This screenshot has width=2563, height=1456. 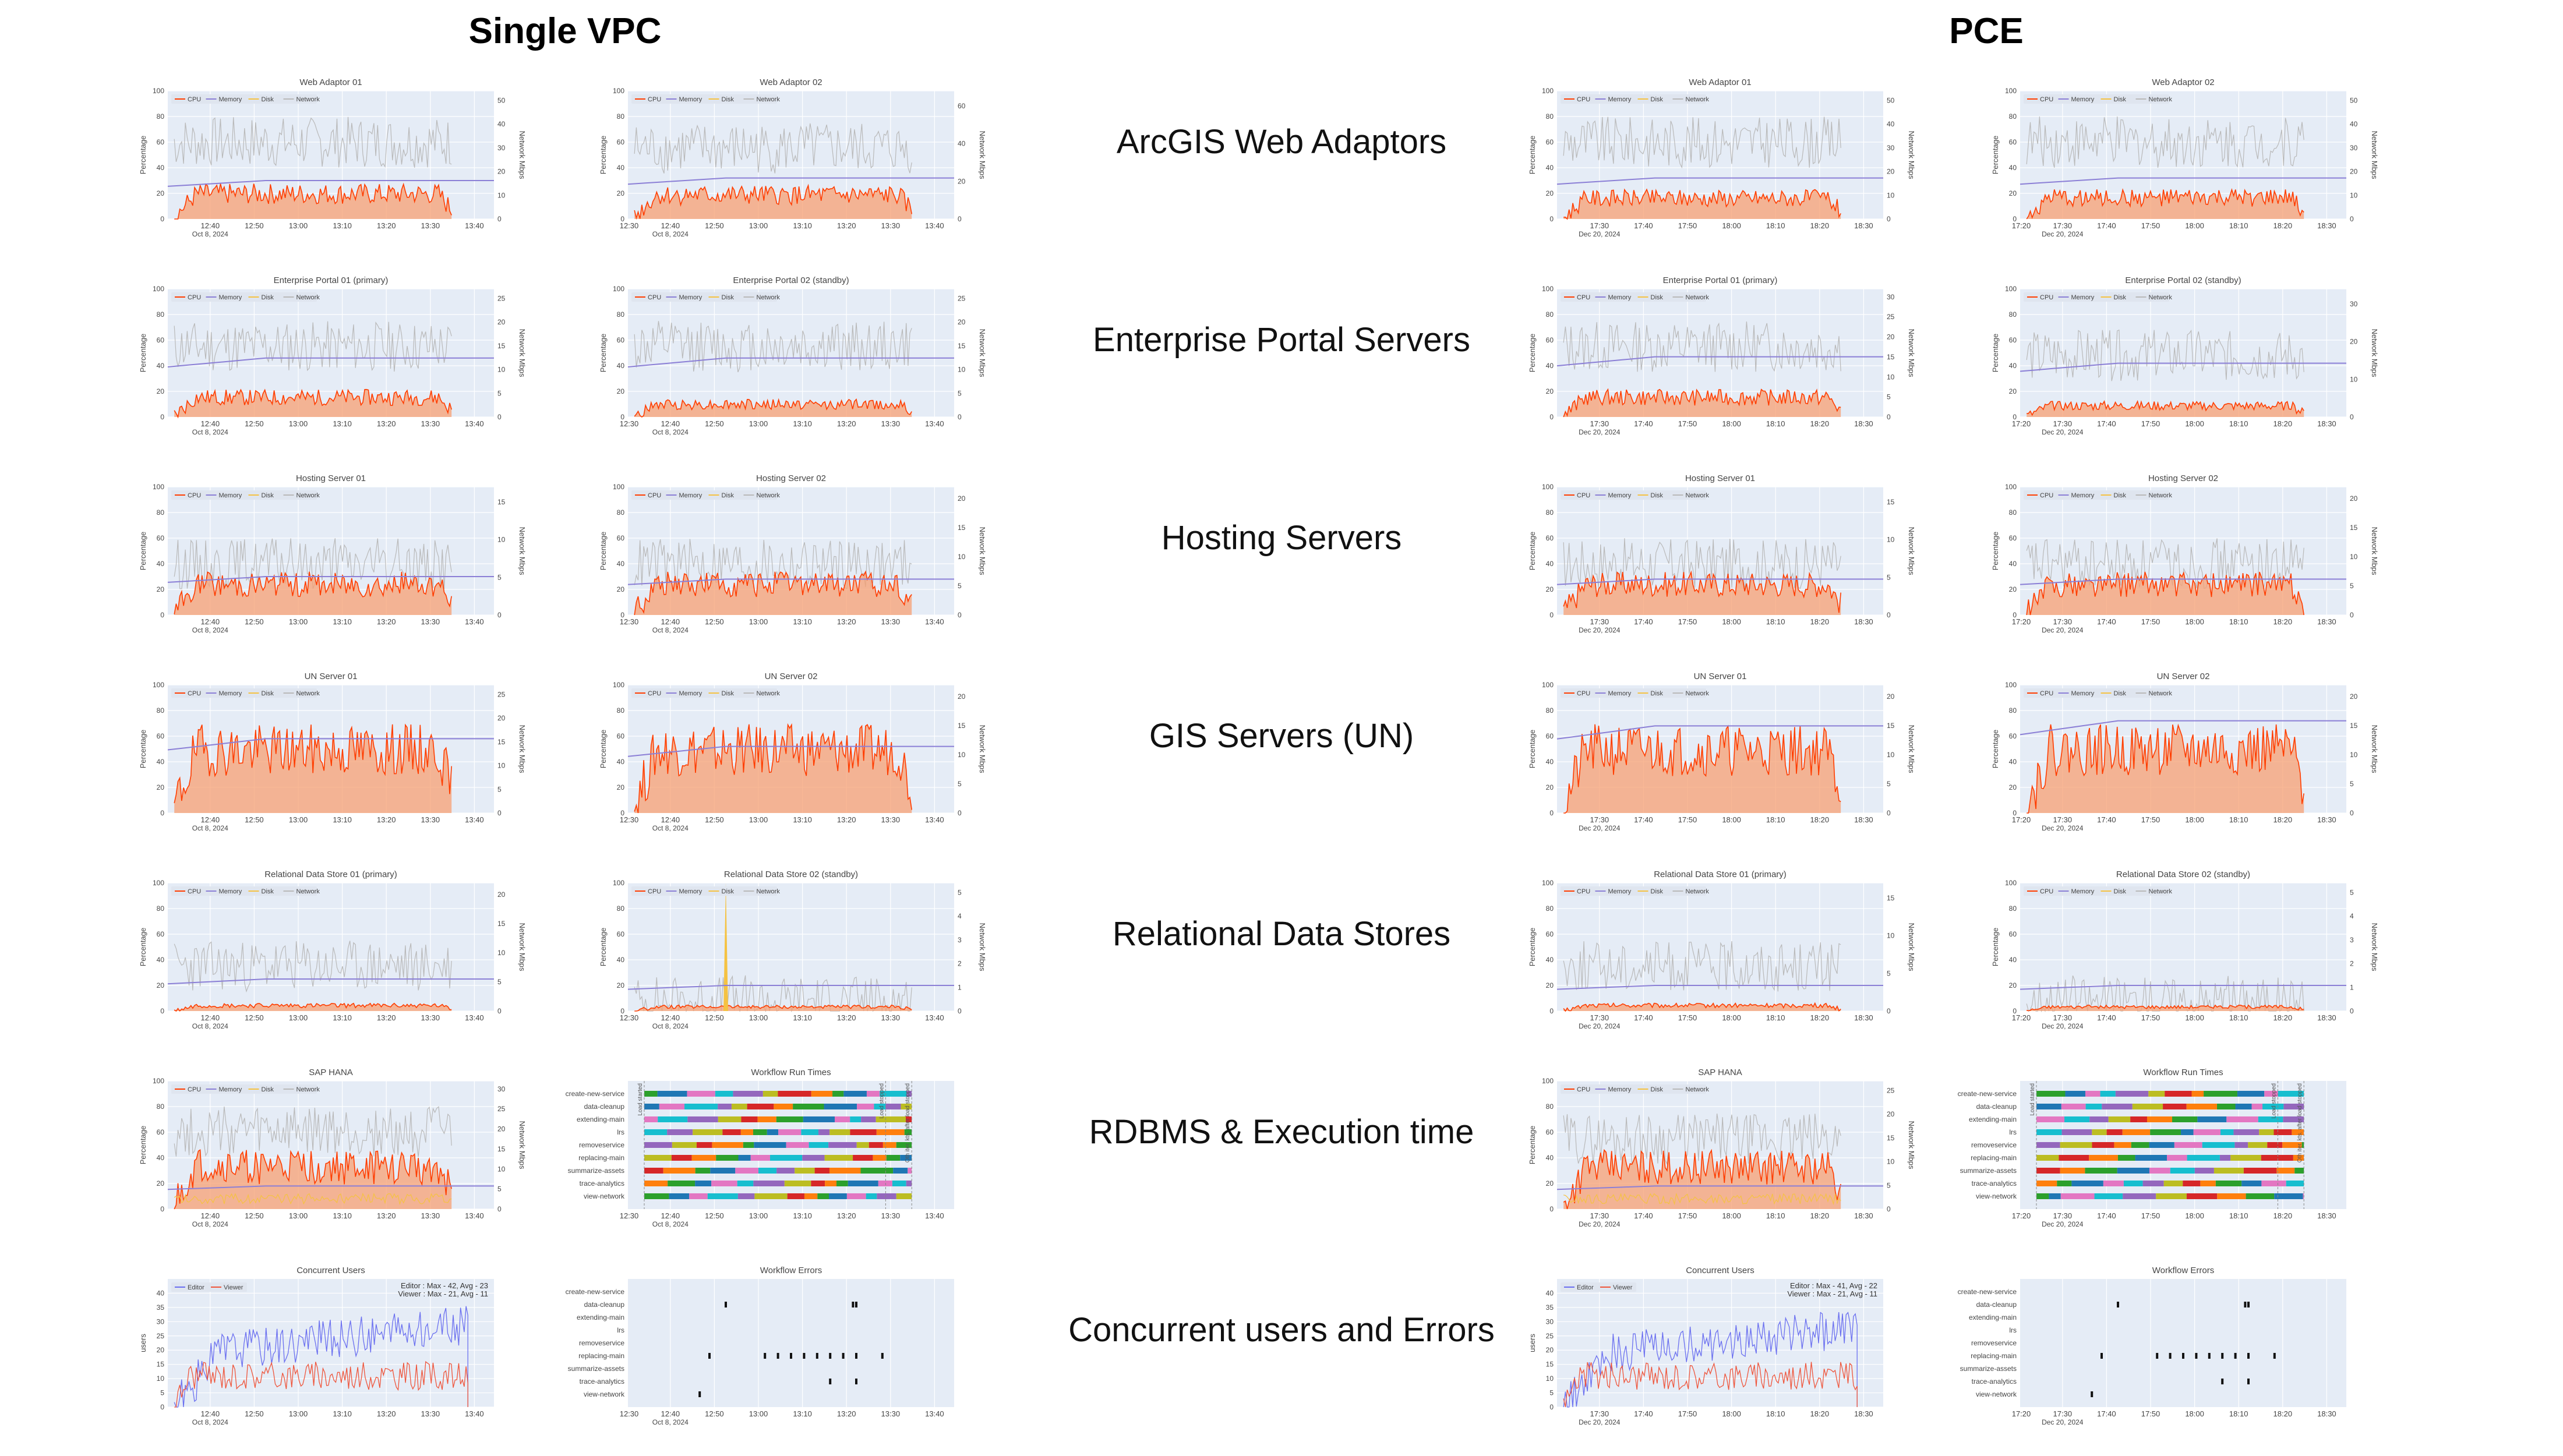 What do you see at coordinates (960, 916) in the screenshot?
I see `y2-tick-label: 4` at bounding box center [960, 916].